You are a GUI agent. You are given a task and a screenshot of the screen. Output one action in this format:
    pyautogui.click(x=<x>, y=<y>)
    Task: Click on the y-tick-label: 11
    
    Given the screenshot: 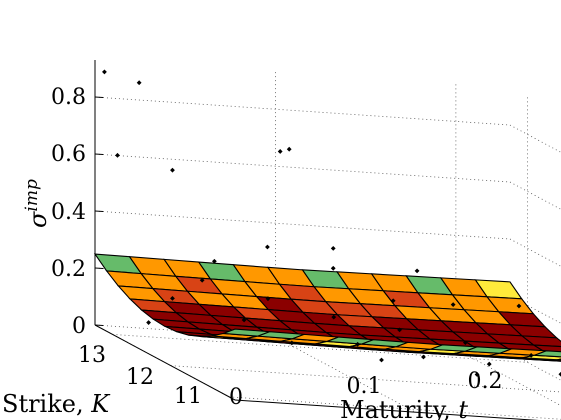 What is the action you would take?
    pyautogui.click(x=188, y=396)
    